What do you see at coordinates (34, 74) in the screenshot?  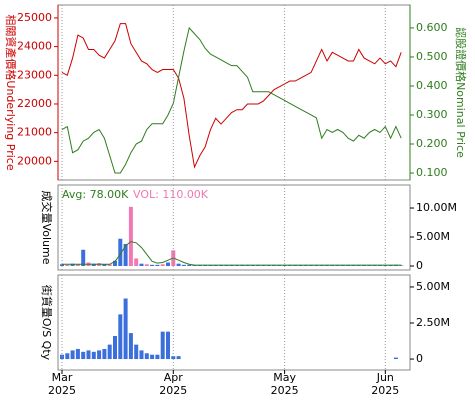 I see `y-tick-label: 23000` at bounding box center [34, 74].